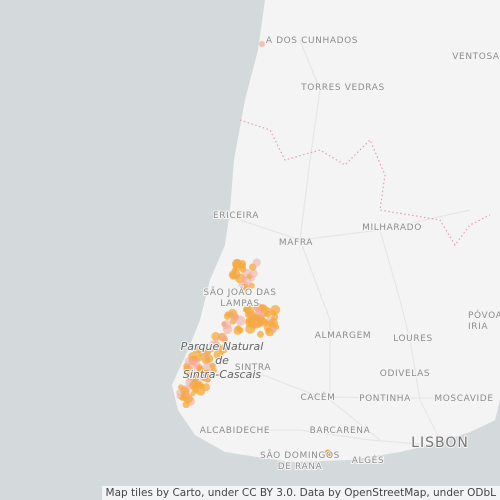  I want to click on place-label: LOURES, so click(413, 339).